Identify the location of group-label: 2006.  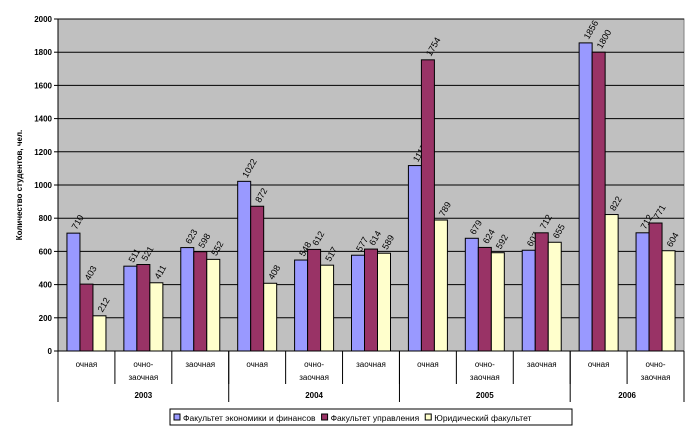
(627, 395).